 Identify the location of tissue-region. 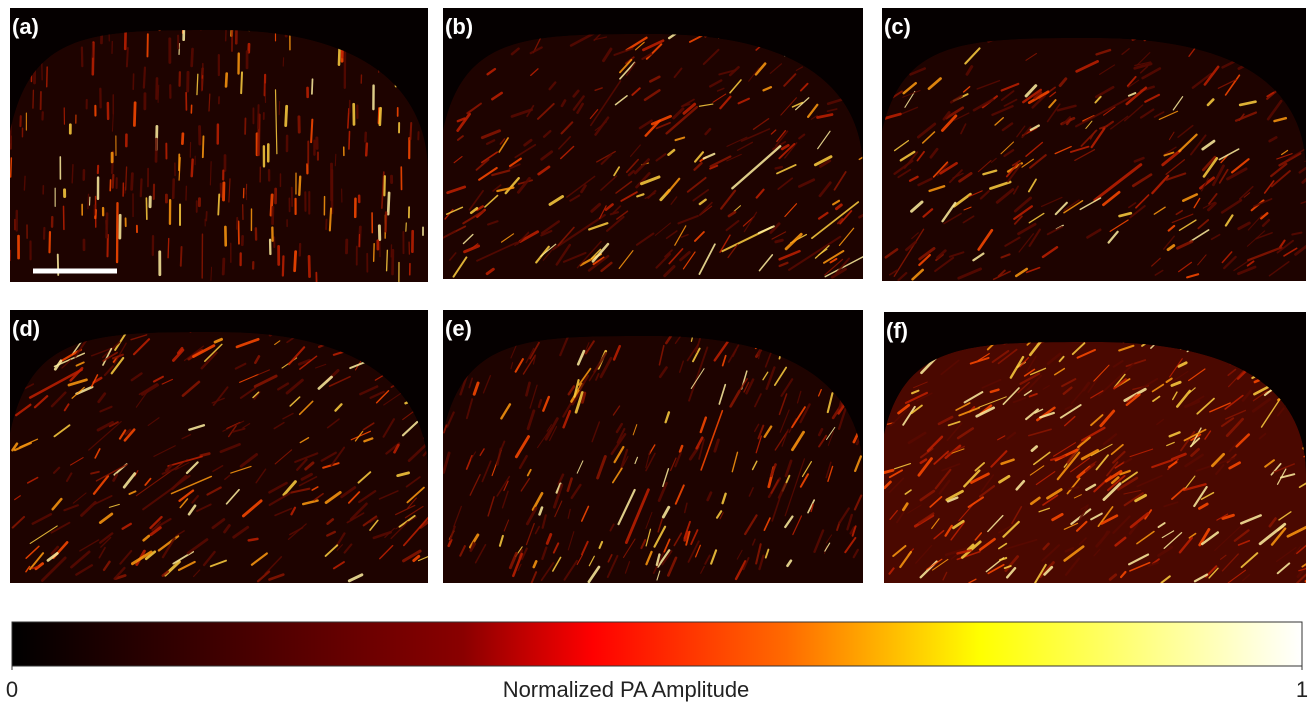
(653, 156).